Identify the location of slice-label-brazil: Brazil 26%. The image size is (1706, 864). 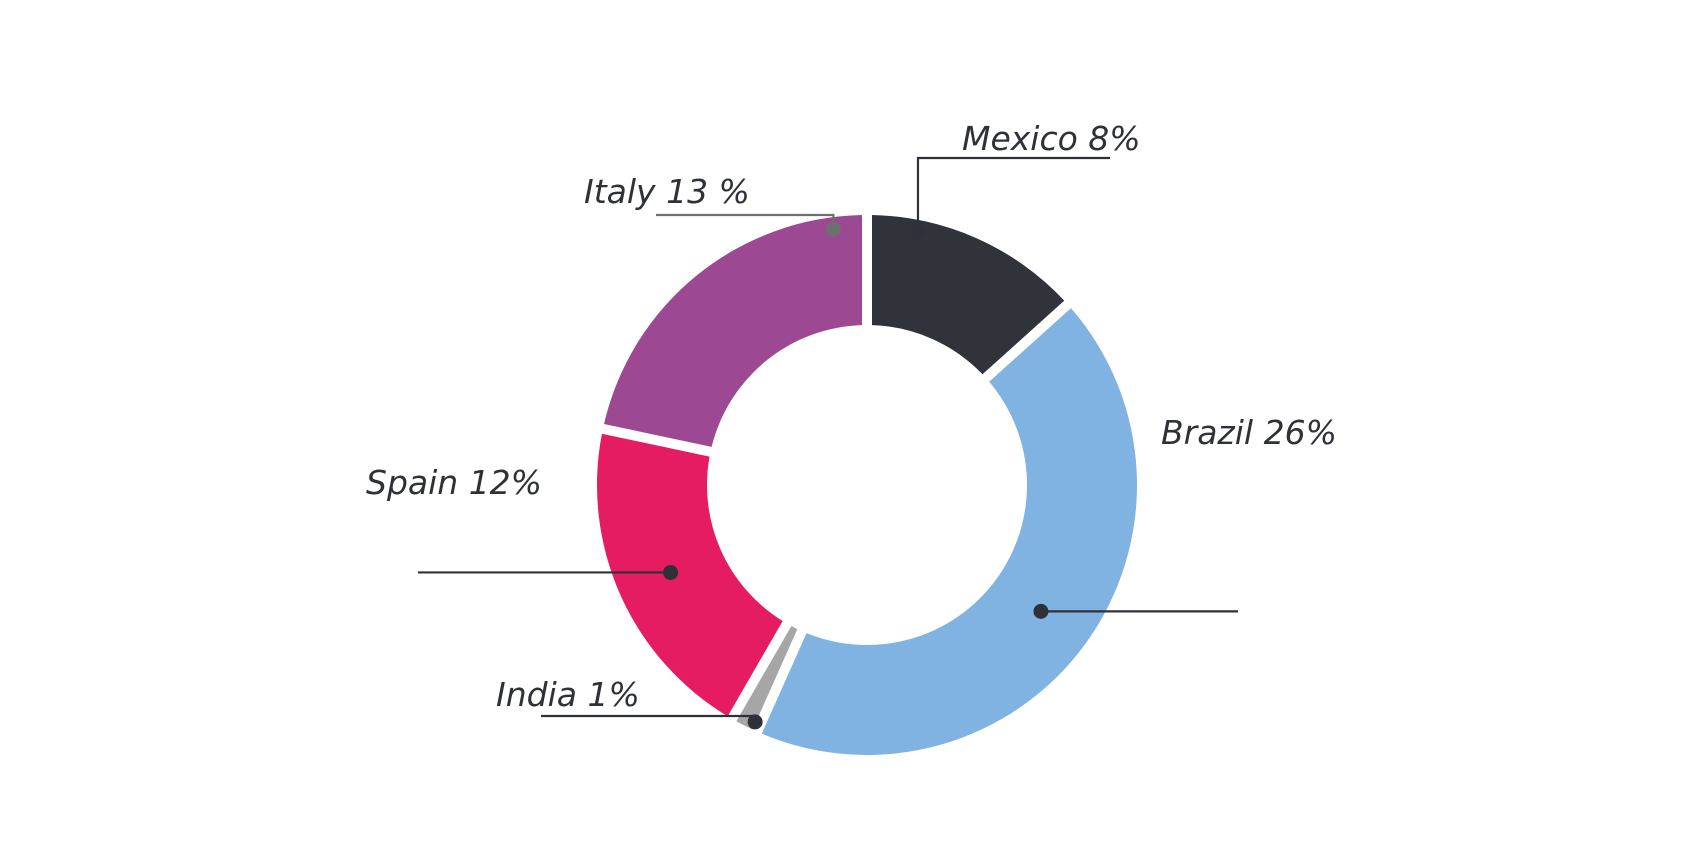
(1249, 432).